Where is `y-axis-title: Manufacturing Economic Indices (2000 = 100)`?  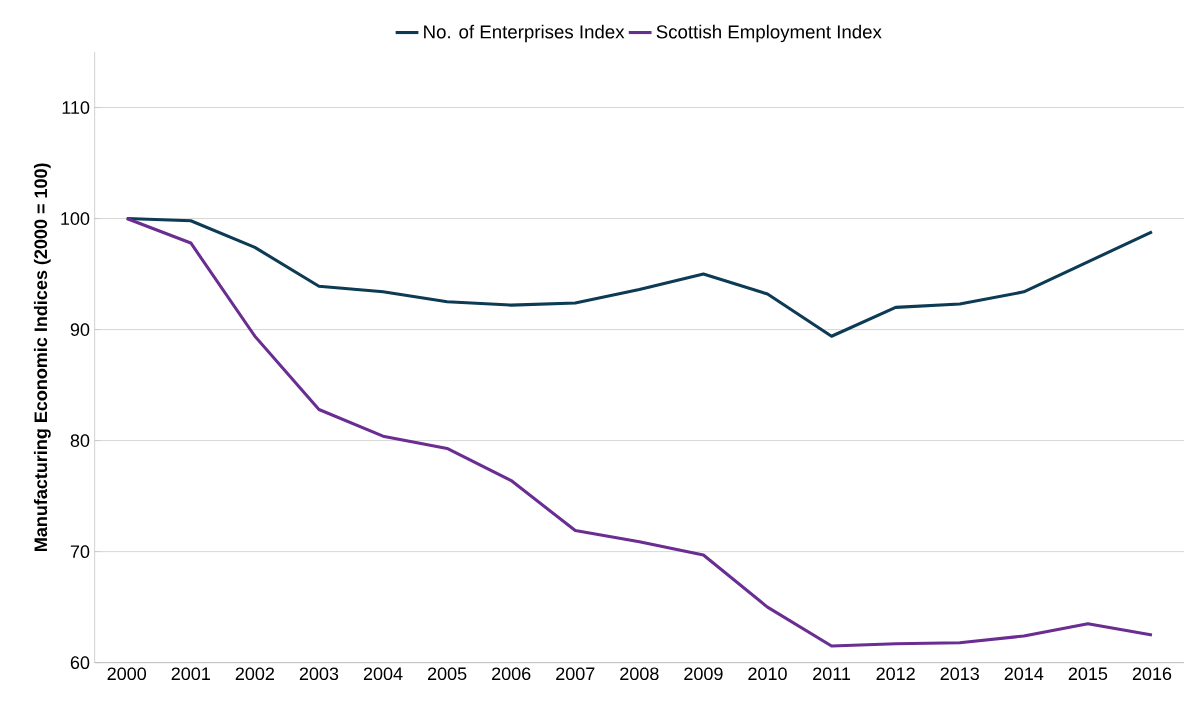 y-axis-title: Manufacturing Economic Indices (2000 = 100) is located at coordinates (42, 357).